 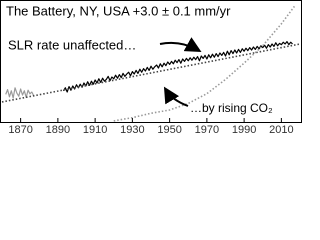 I want to click on x-tick-label: 1930, so click(x=132, y=130).